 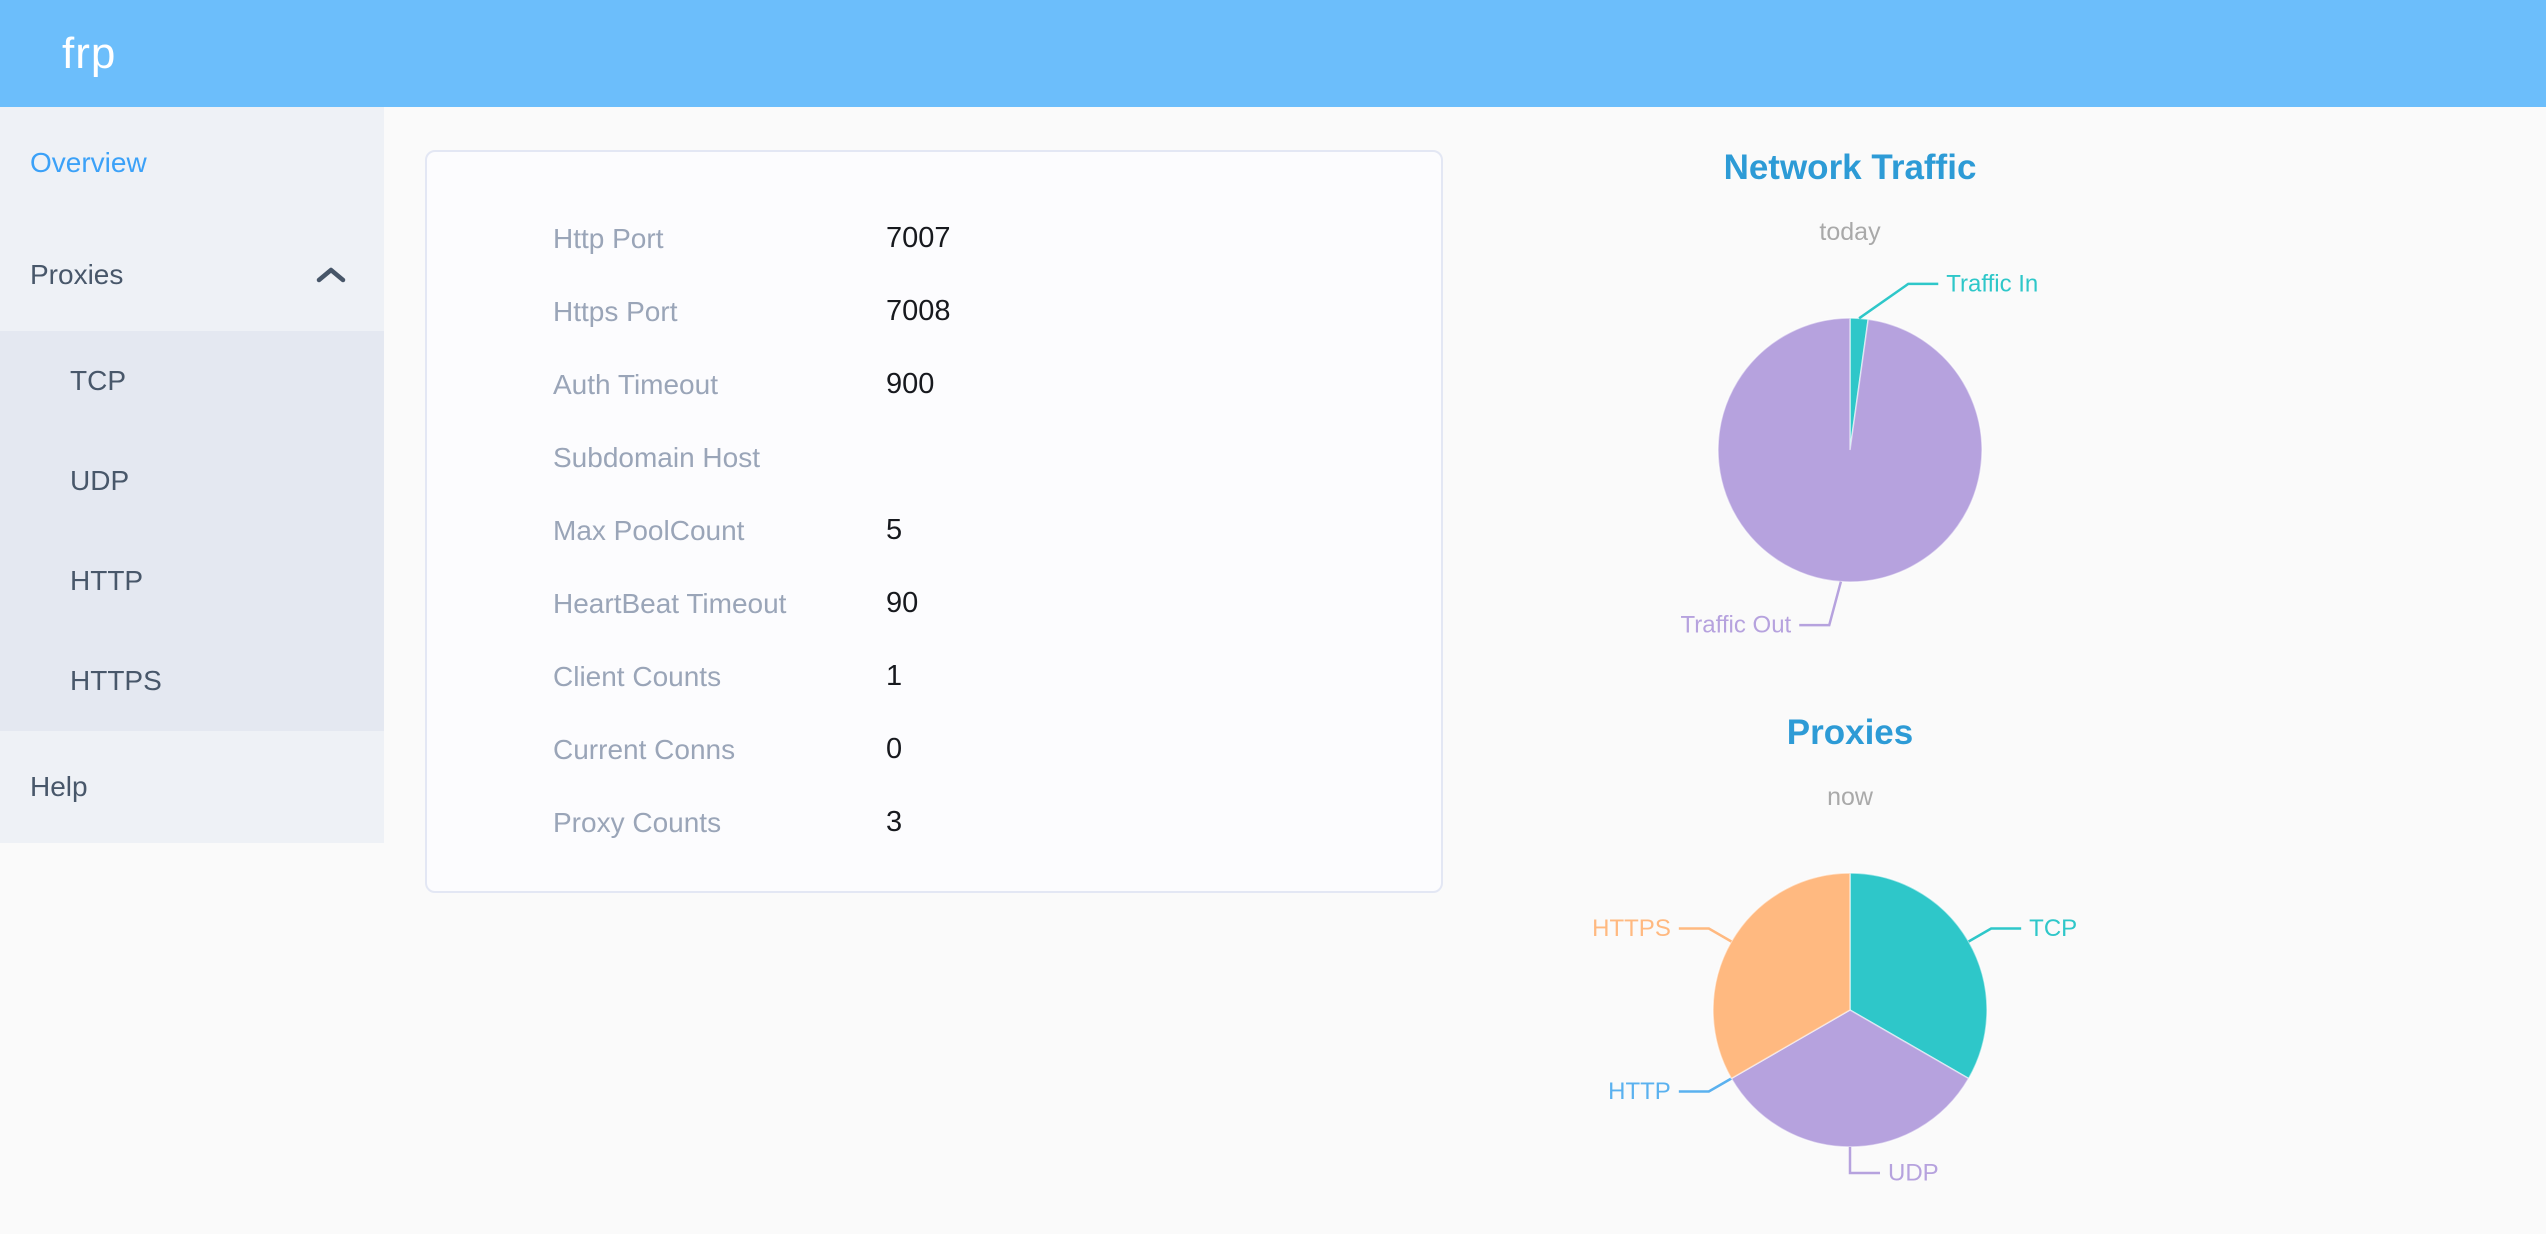 What do you see at coordinates (116, 680) in the screenshot?
I see `sidebar-item-label: HTTPS` at bounding box center [116, 680].